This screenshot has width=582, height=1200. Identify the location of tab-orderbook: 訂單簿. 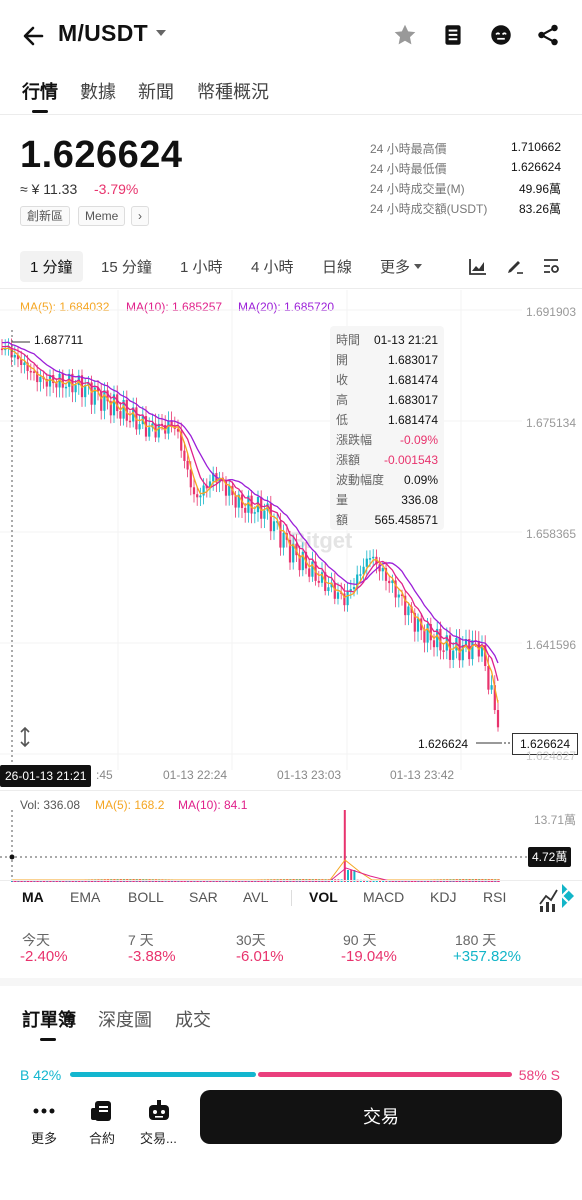
(49, 1020).